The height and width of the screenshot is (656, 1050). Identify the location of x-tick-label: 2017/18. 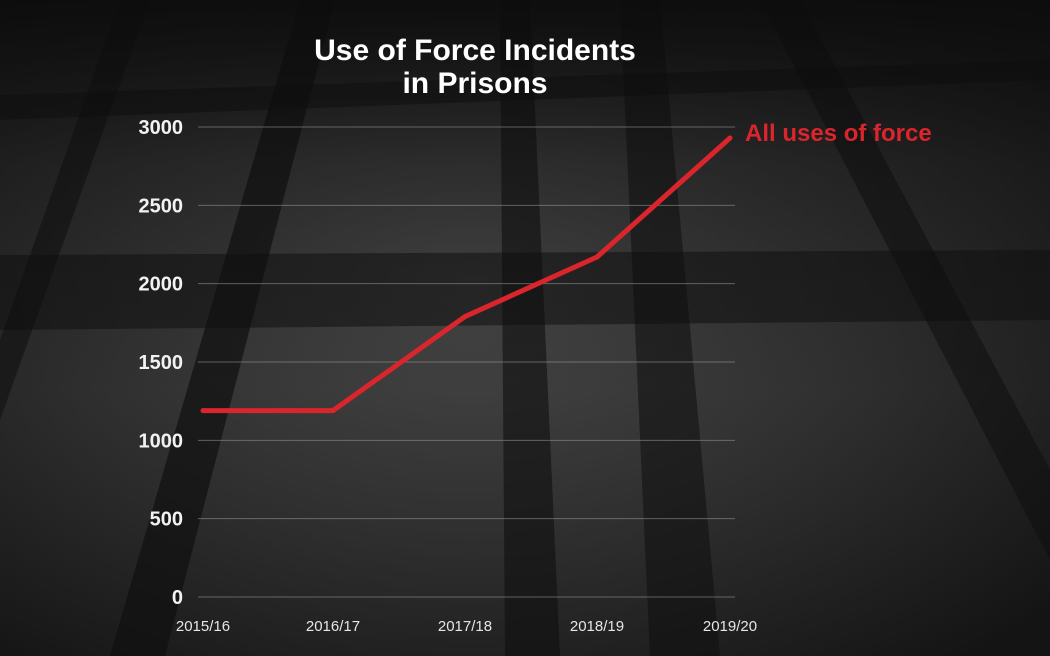
(465, 626).